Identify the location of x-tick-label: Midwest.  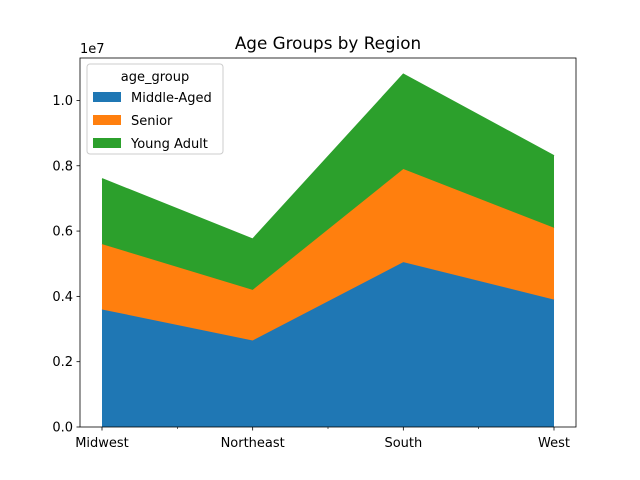
(102, 443).